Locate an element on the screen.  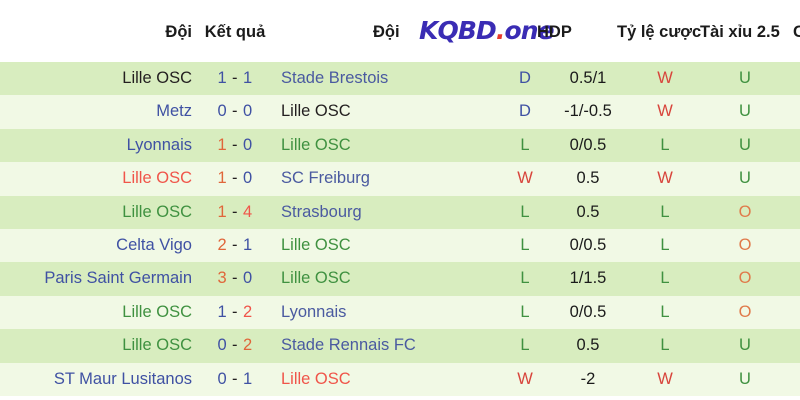
table-row: Lille OSC 1 - 0 SC Freiburg W 0.5 W U is located at coordinates (400, 179).